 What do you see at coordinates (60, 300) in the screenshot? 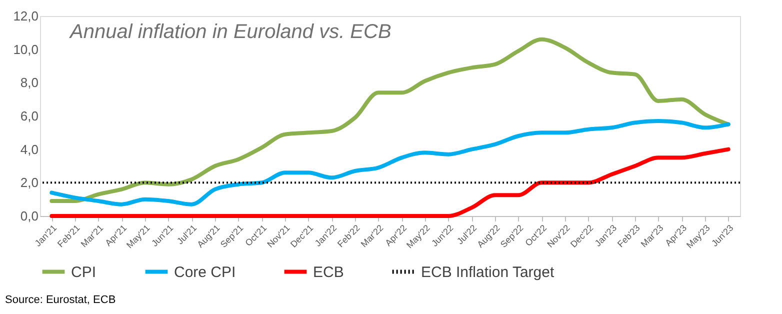
I see `source-note: Source: Eurostat, ECB` at bounding box center [60, 300].